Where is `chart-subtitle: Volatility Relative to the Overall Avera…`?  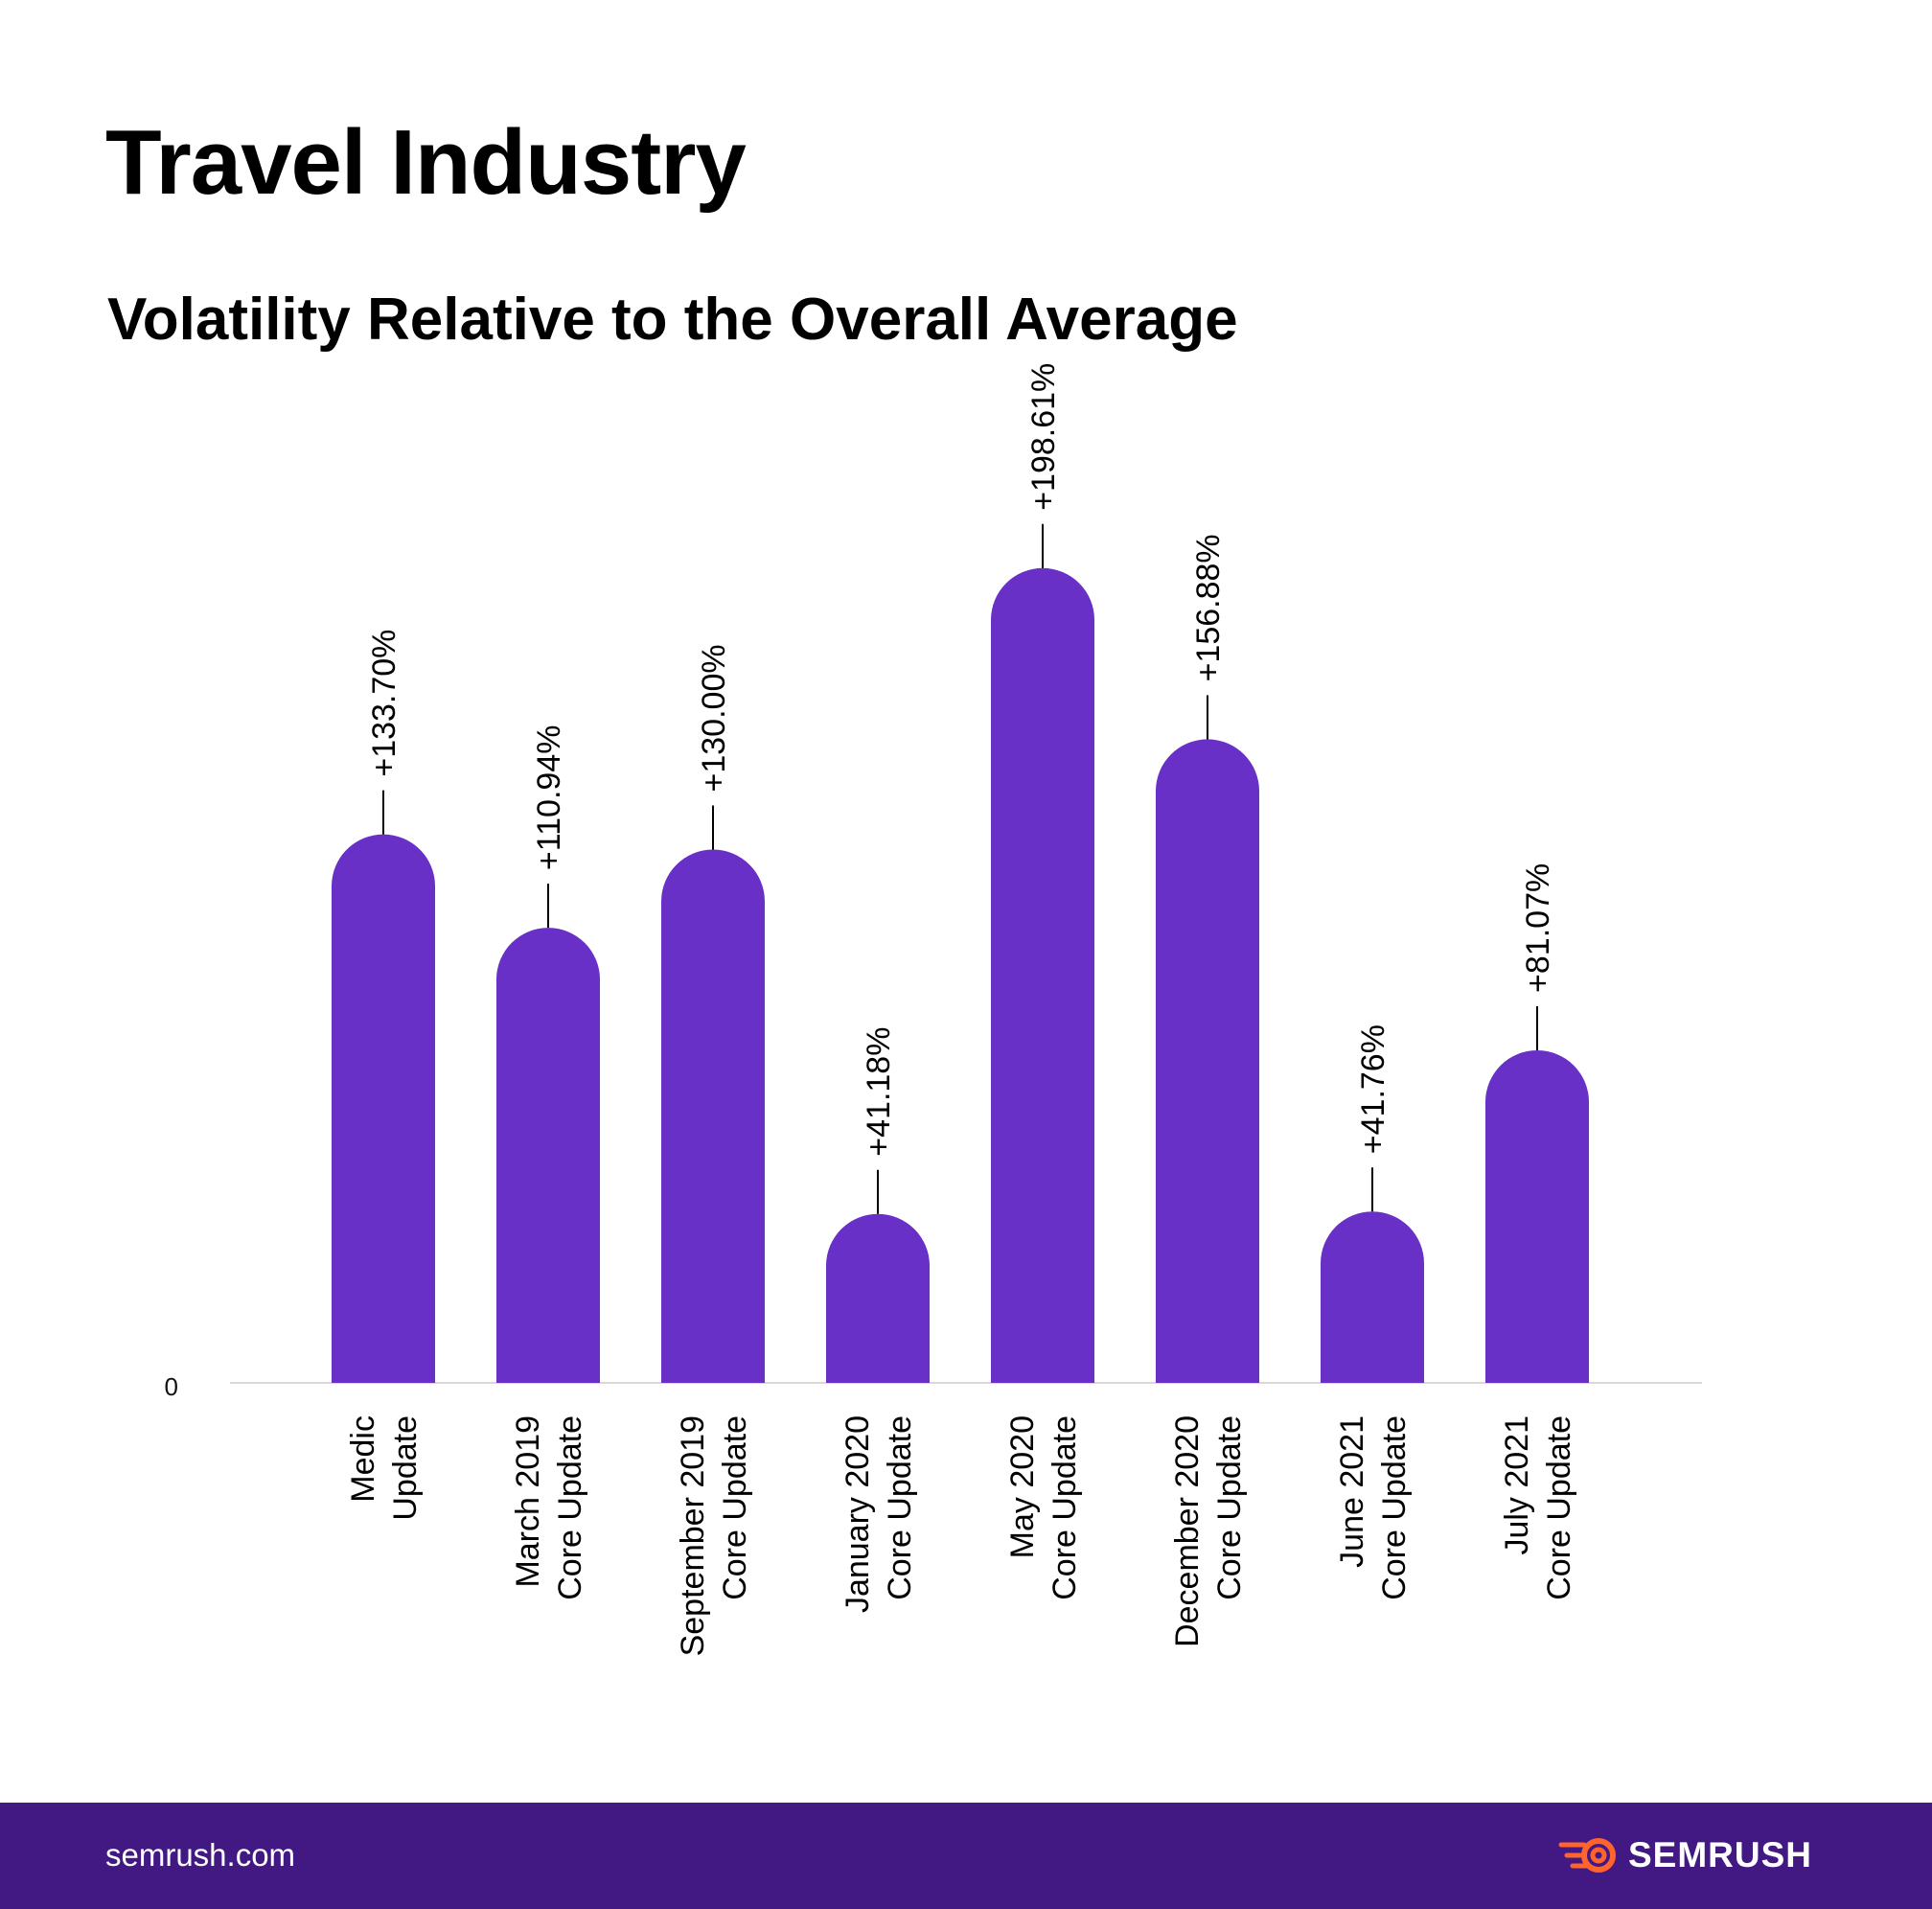
chart-subtitle: Volatility Relative to the Overall Avera… is located at coordinates (672, 320).